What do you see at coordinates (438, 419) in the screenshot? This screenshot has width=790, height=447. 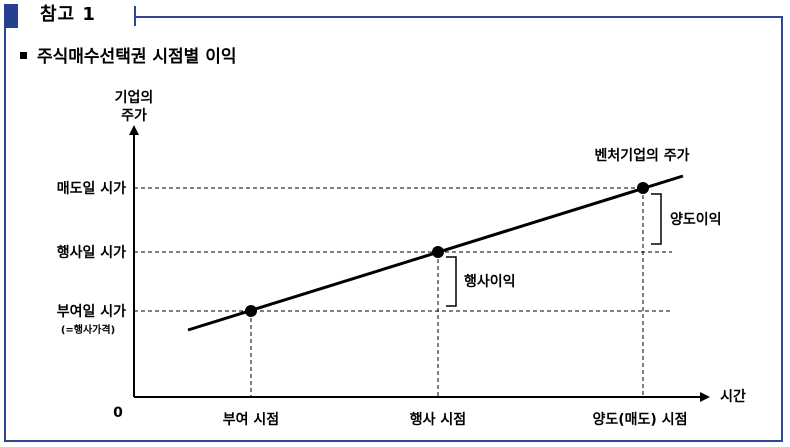 I see `exercise-time-label: 행사 시점` at bounding box center [438, 419].